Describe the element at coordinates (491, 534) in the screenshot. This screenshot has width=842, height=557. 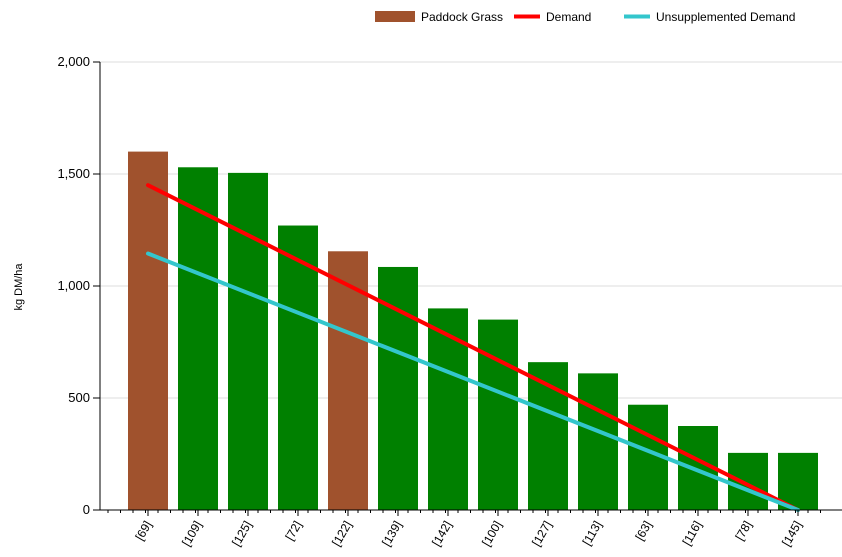
I see `x-tick-label: [100]` at that location.